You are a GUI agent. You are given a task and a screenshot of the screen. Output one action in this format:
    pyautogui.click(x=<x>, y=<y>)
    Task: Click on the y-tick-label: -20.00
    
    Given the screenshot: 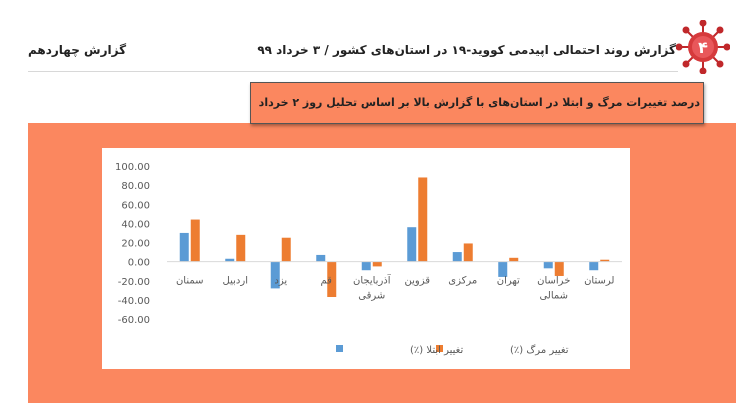 What is the action you would take?
    pyautogui.click(x=134, y=282)
    